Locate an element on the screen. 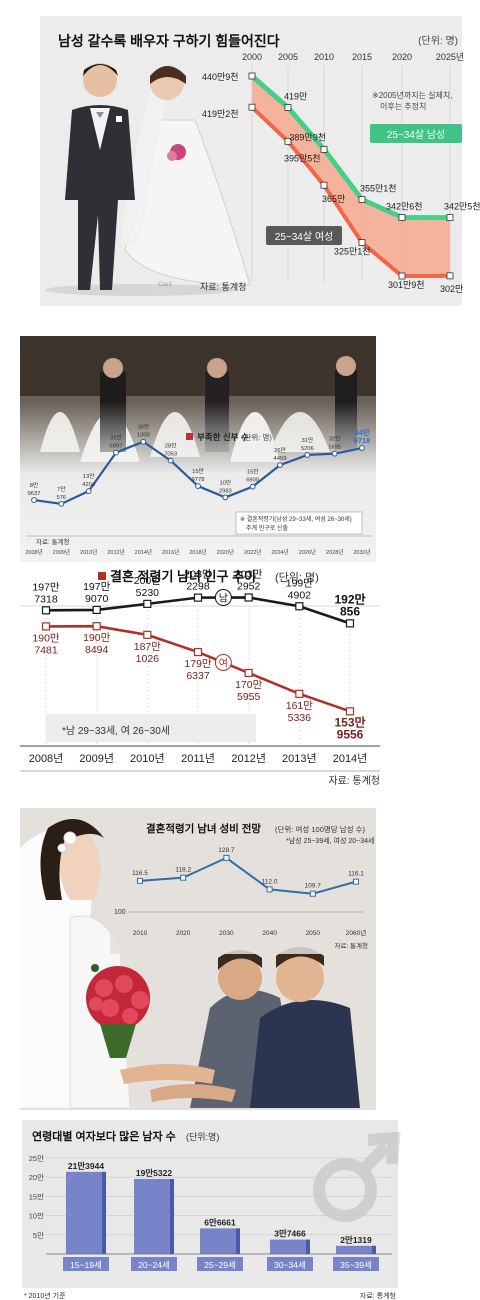 The width and height of the screenshot is (480, 1300). female-data-label: 302만 is located at coordinates (451, 289).